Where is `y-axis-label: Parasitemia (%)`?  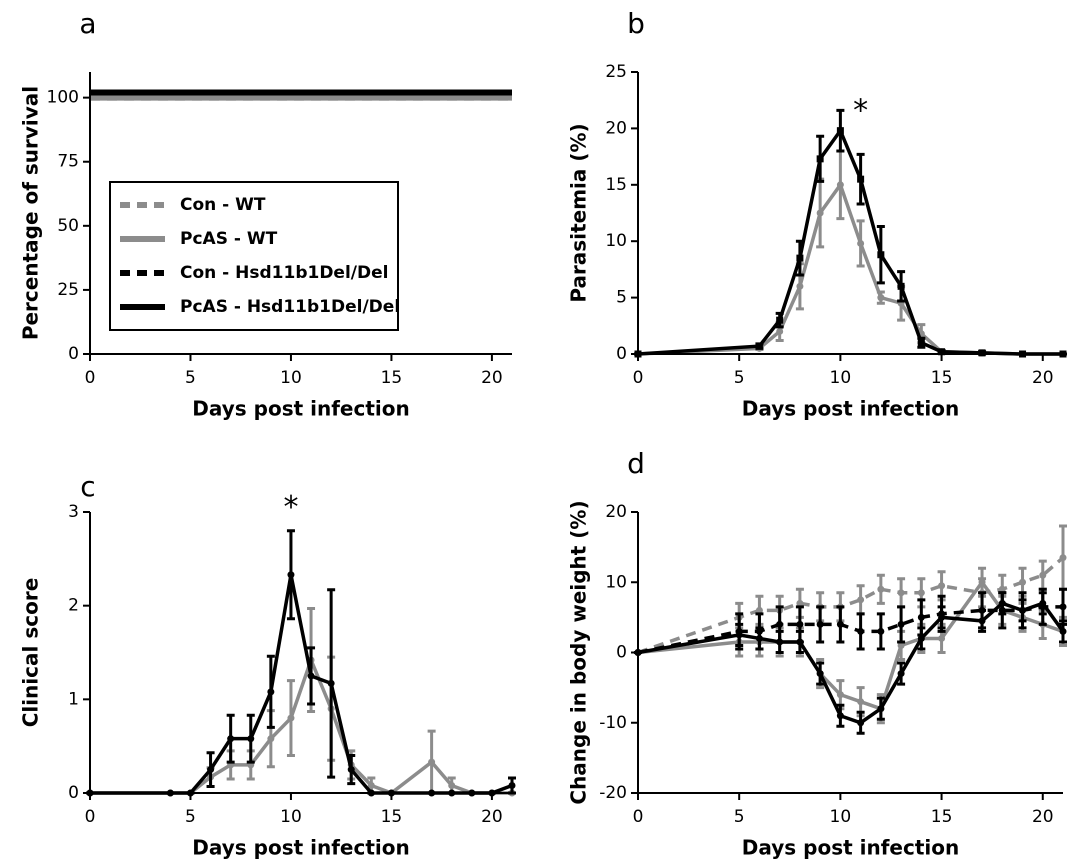
y-axis-label: Parasitemia (%) is located at coordinates (579, 212).